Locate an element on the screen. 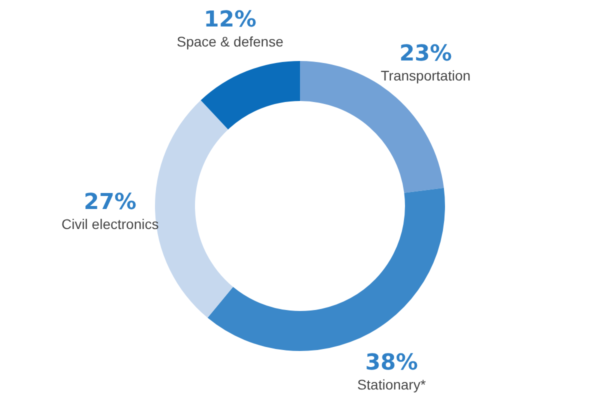  slice-label: Space & defense is located at coordinates (230, 41).